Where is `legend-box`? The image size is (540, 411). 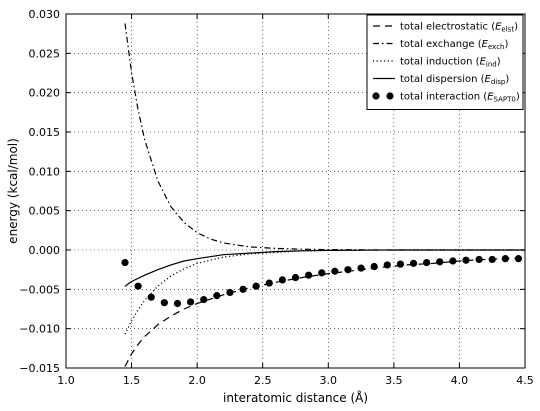
legend-box is located at coordinates (445, 62).